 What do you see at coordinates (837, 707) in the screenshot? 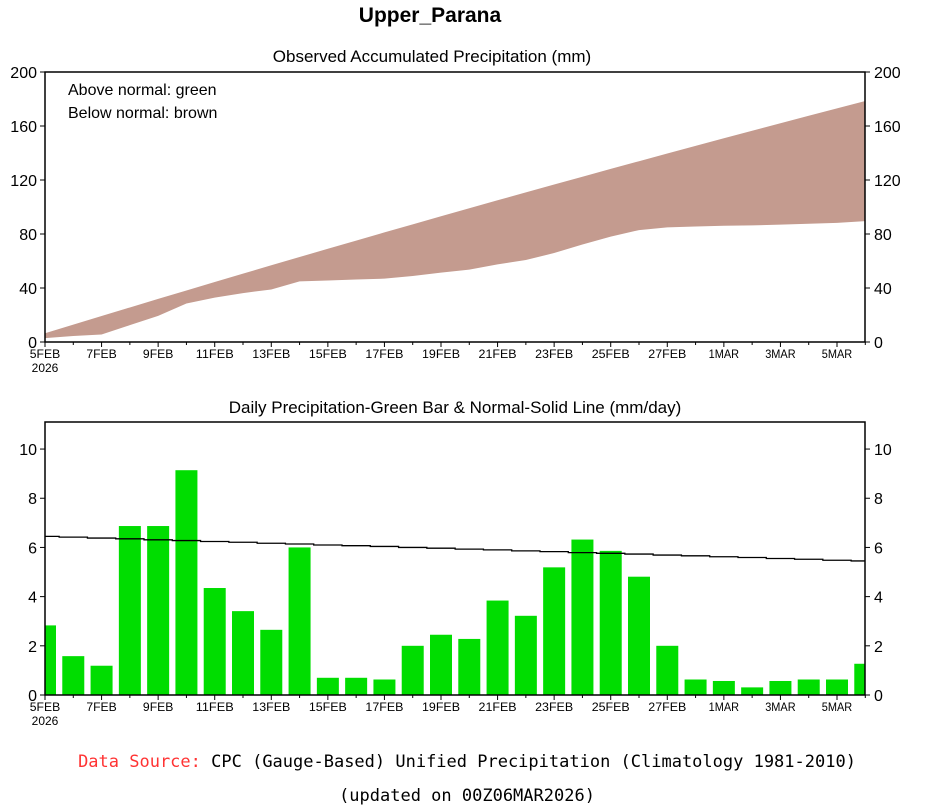
I see `bottom-x-tick-label: 5MAR` at bounding box center [837, 707].